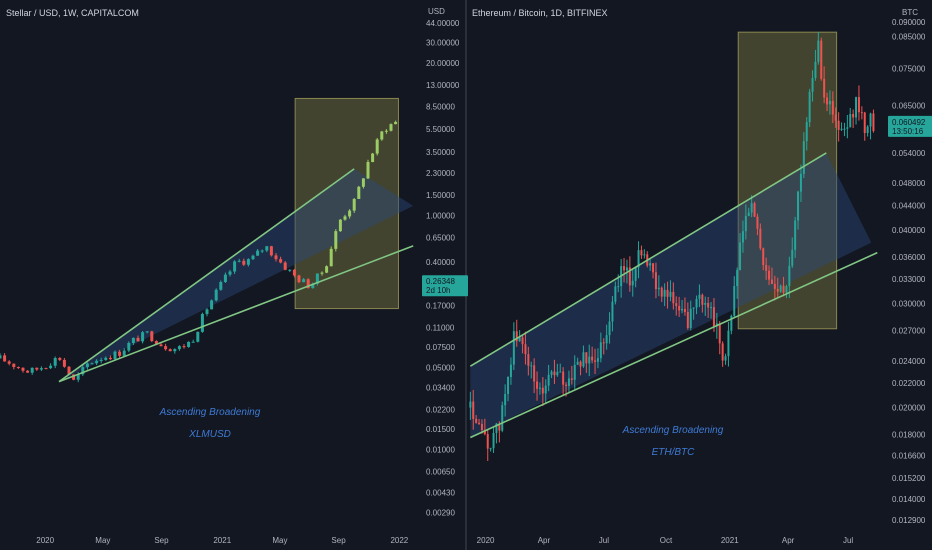 The width and height of the screenshot is (932, 550). What do you see at coordinates (788, 540) in the screenshot?
I see `x-tick-label: Apr` at bounding box center [788, 540].